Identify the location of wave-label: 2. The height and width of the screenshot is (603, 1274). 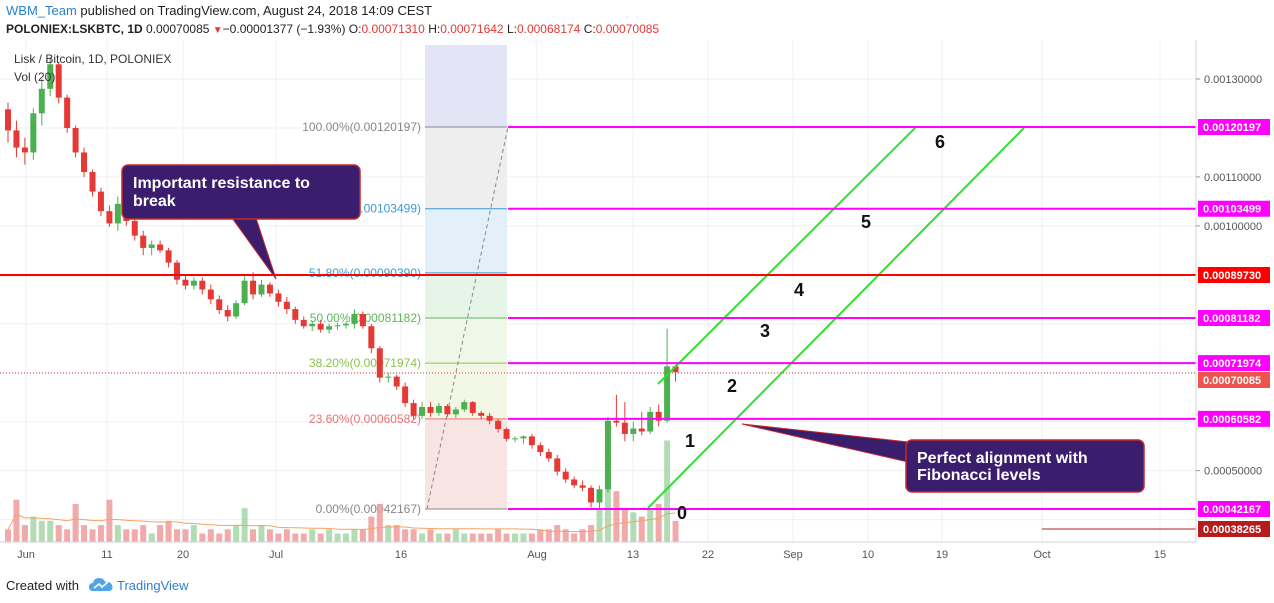
(732, 386).